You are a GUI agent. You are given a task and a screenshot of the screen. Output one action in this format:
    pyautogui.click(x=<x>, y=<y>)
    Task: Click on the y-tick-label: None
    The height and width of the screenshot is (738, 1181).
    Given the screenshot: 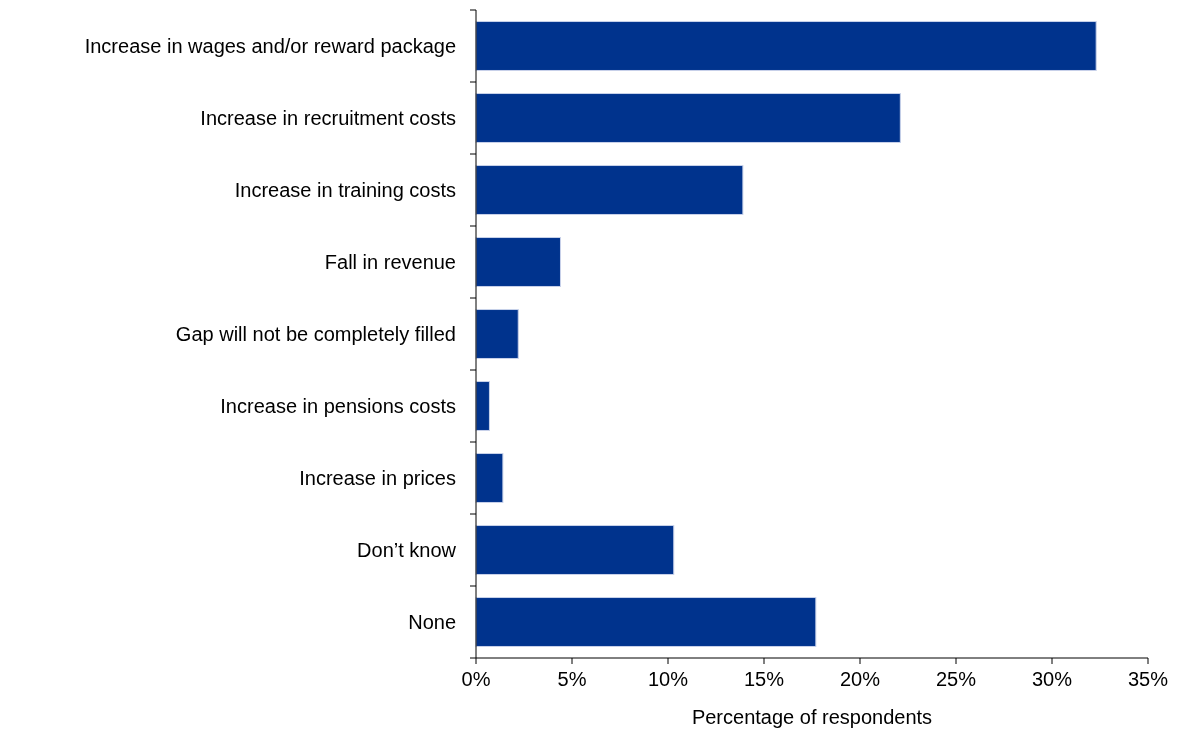 What is the action you would take?
    pyautogui.click(x=432, y=622)
    